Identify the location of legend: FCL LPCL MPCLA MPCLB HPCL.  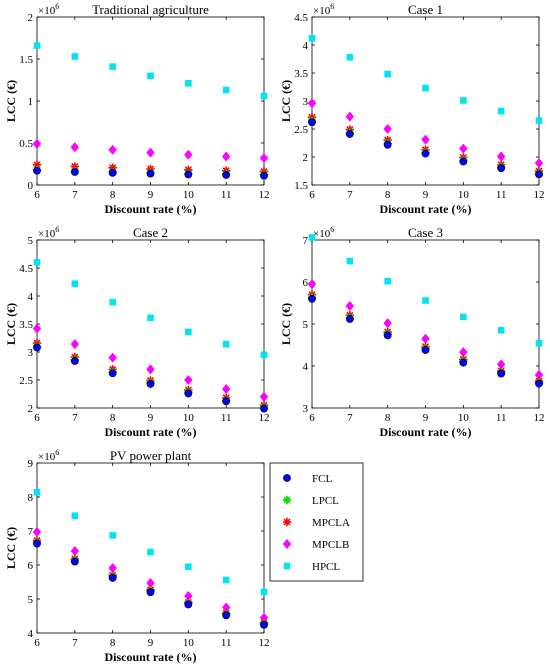
(316, 522).